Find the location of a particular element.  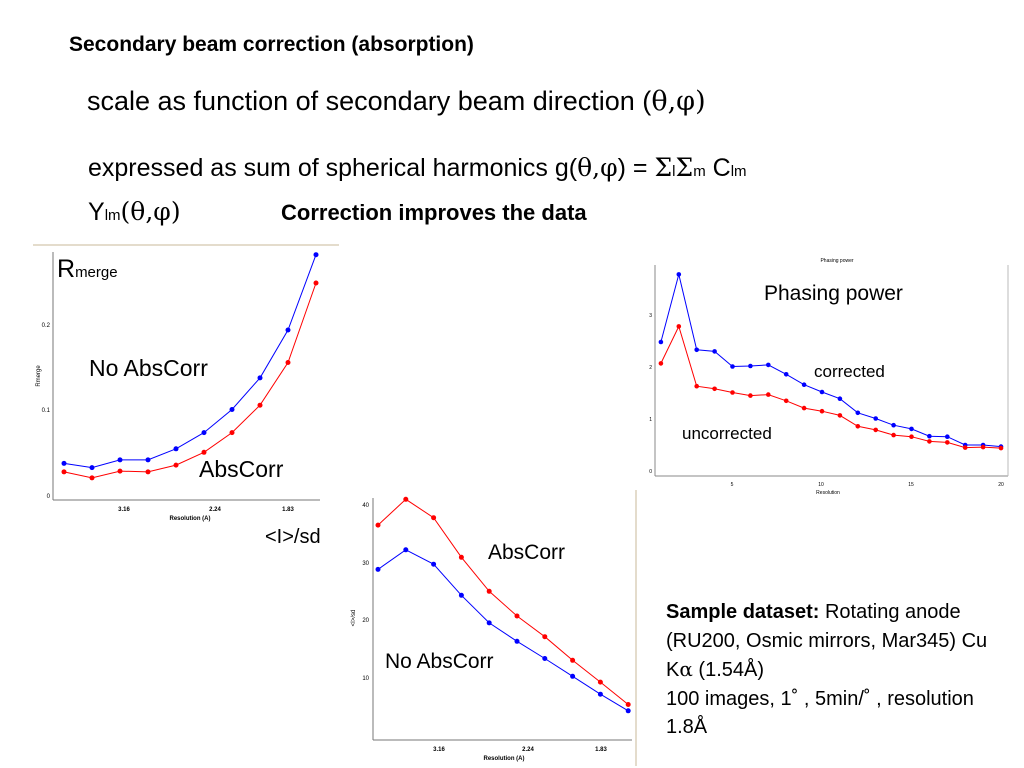

sample-label: Sample dataset: is located at coordinates (743, 612).